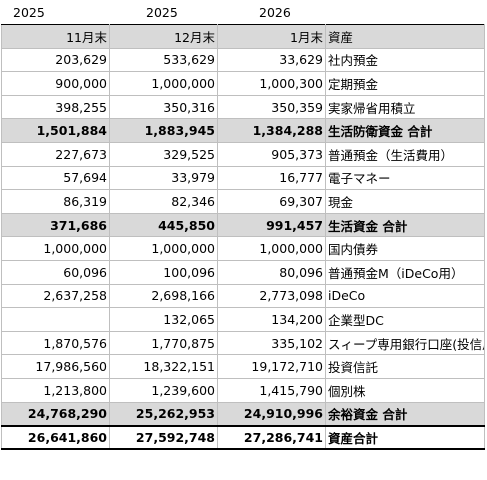 This screenshot has height=480, width=487. Describe the element at coordinates (271, 60) in the screenshot. I see `value-cell-jan: 33,629` at that location.